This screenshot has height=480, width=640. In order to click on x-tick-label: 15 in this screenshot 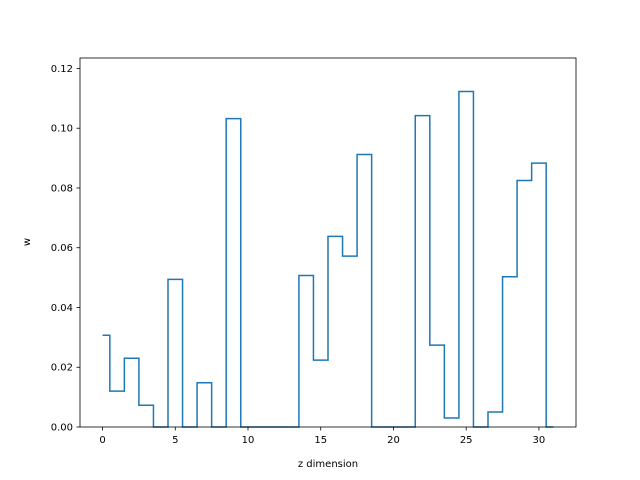, I will do `click(320, 440)`.